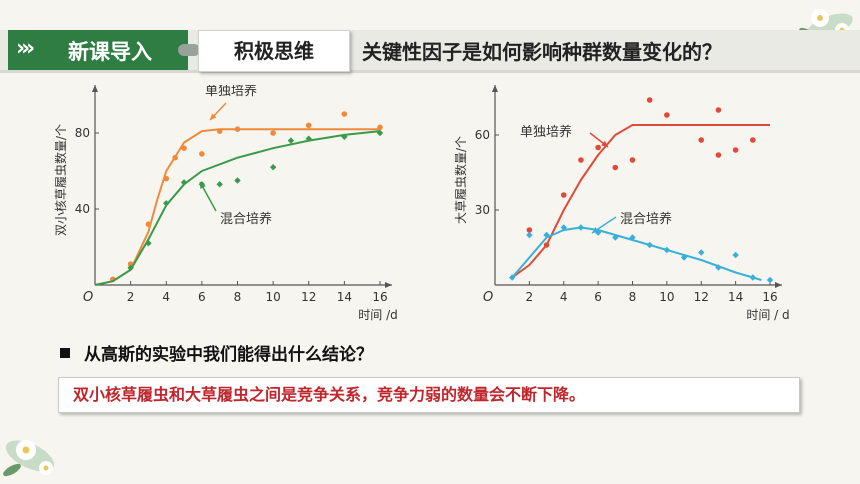  I want to click on y-tick-label: 60, so click(482, 135).